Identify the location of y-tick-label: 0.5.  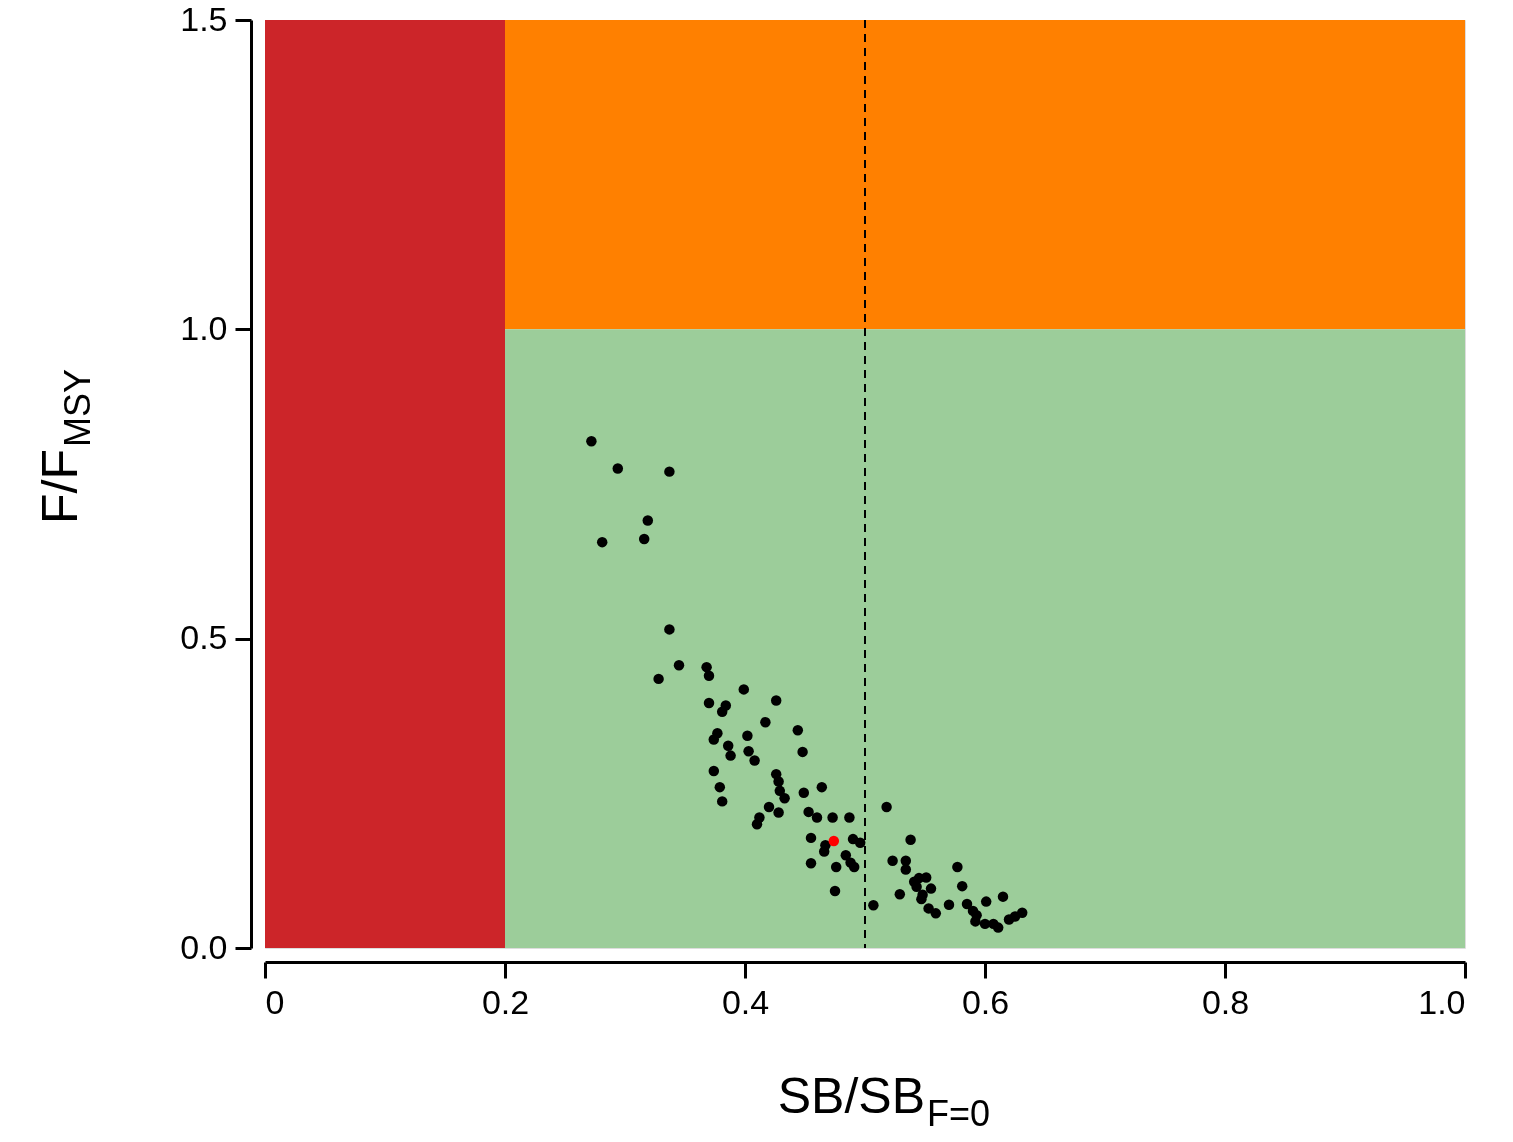
(204, 637).